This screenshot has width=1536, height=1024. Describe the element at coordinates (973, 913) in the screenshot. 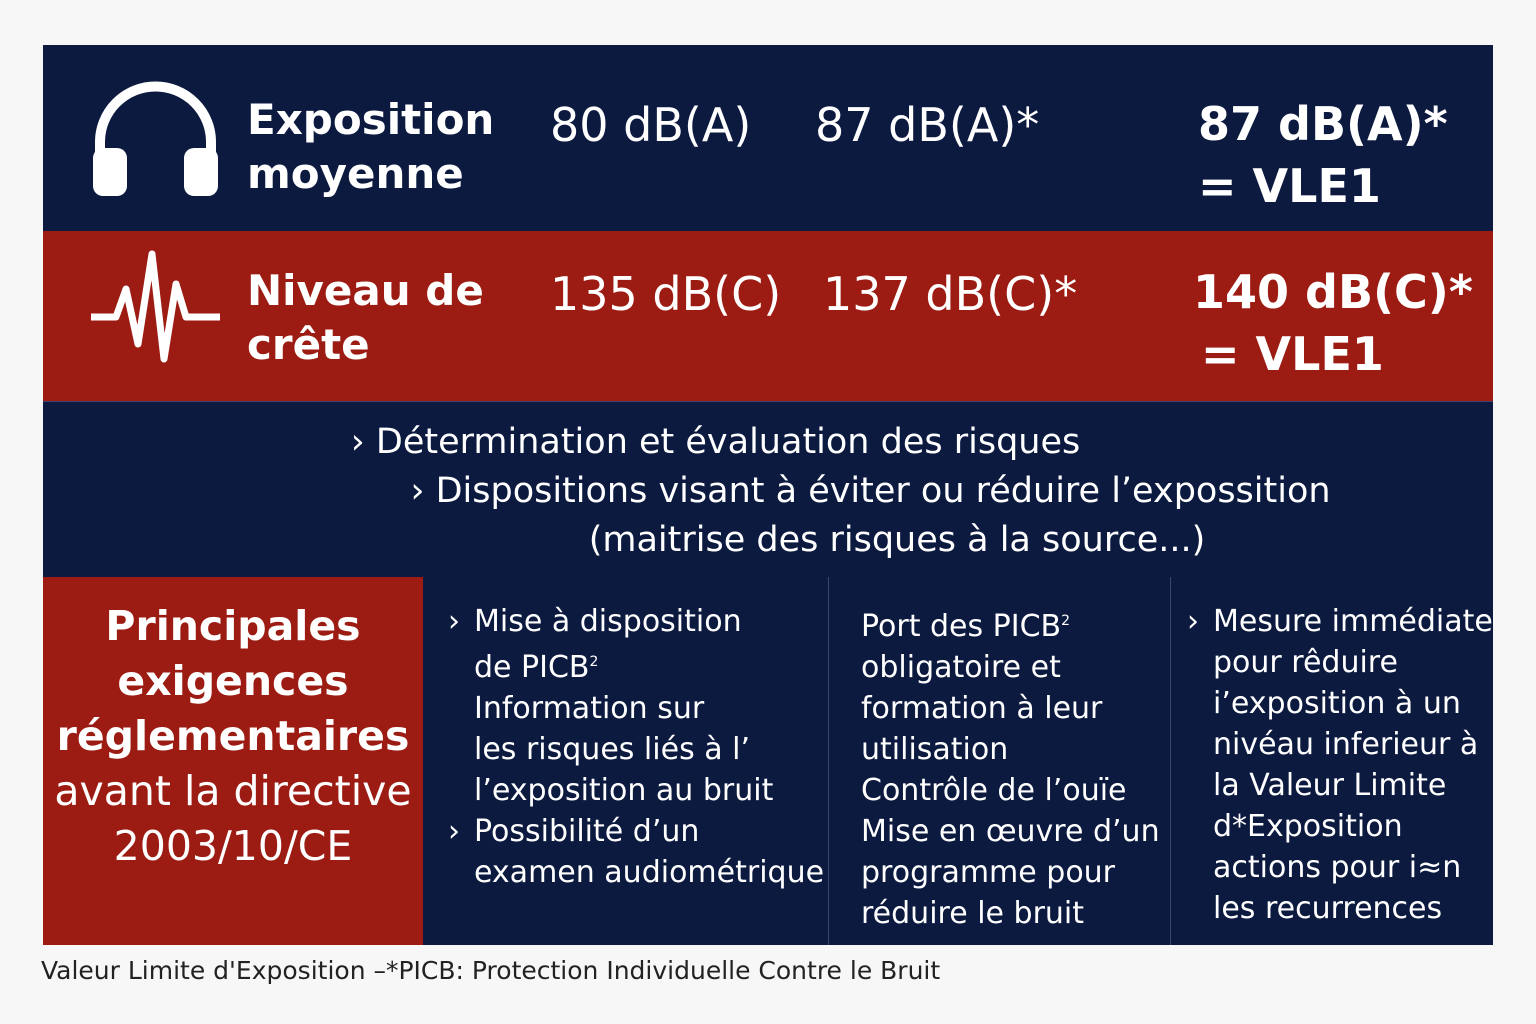

I see `col2-line: réduire le bruit` at that location.